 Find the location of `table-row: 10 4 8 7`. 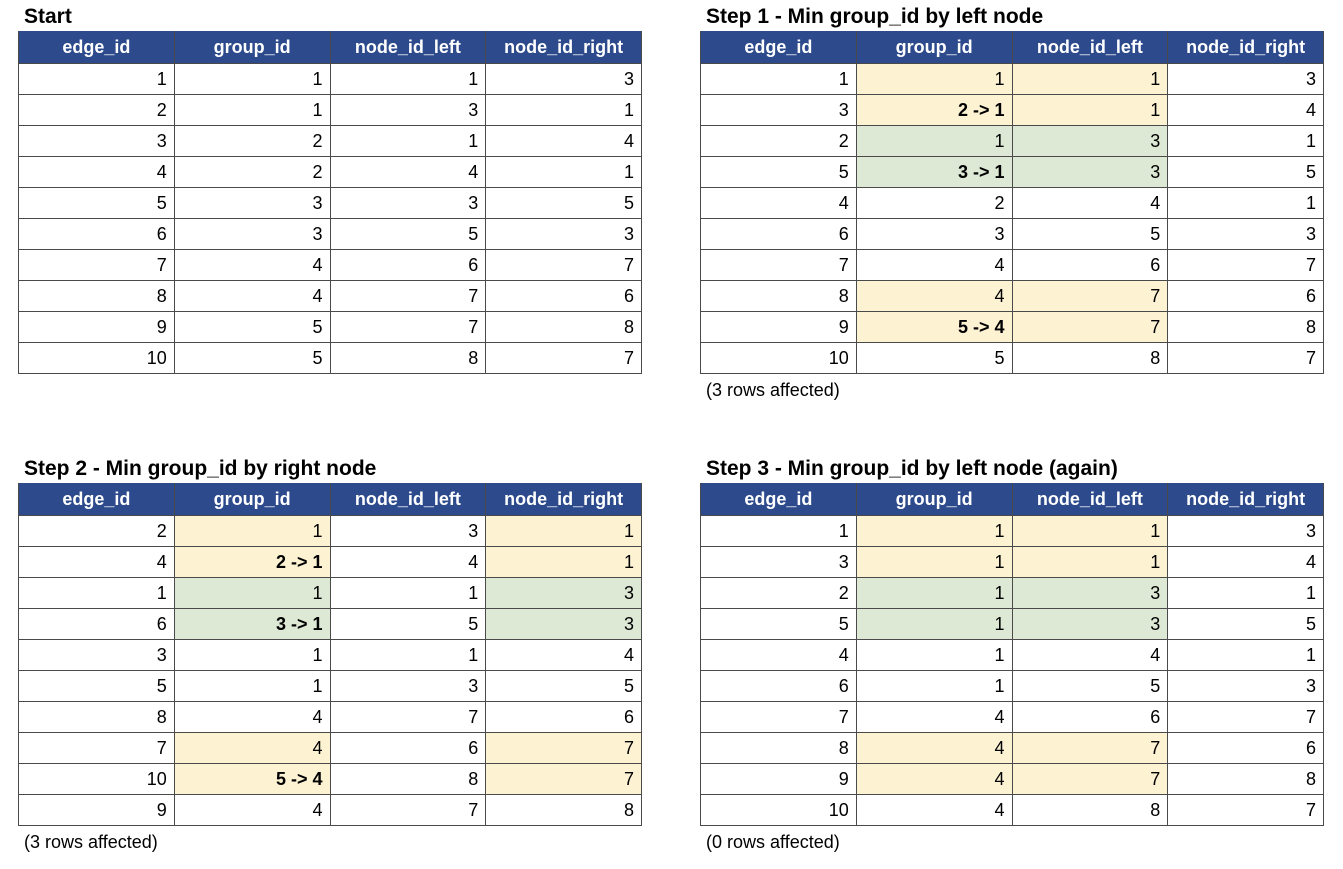

table-row: 10 4 8 7 is located at coordinates (1012, 810).